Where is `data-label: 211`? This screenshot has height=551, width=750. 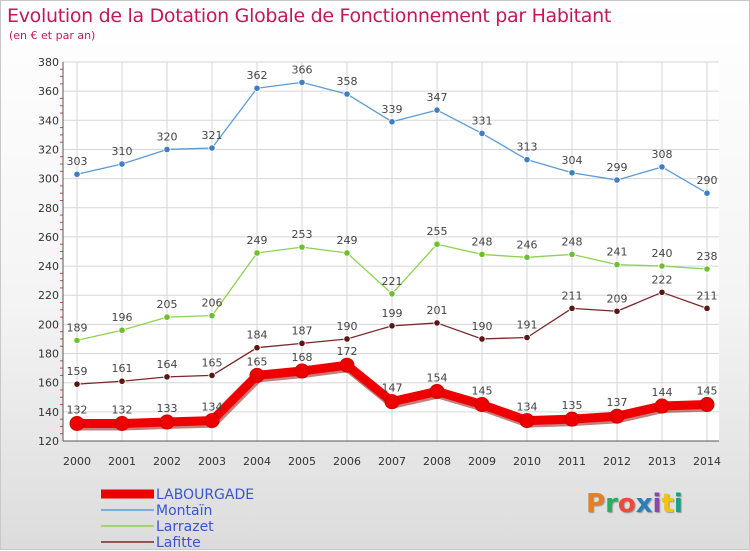
data-label: 211 is located at coordinates (572, 295).